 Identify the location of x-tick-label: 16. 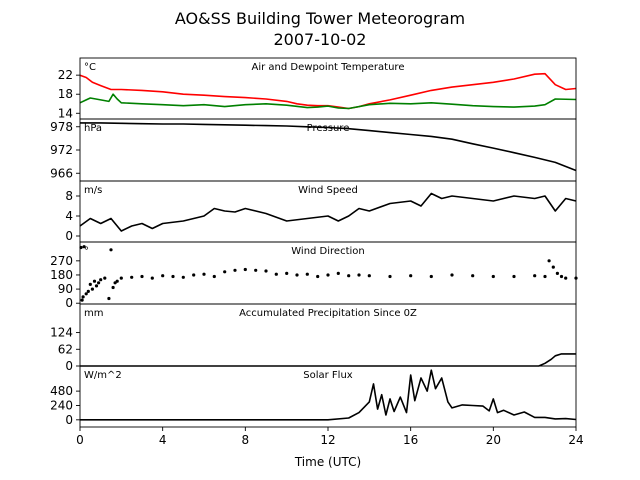
(410, 440).